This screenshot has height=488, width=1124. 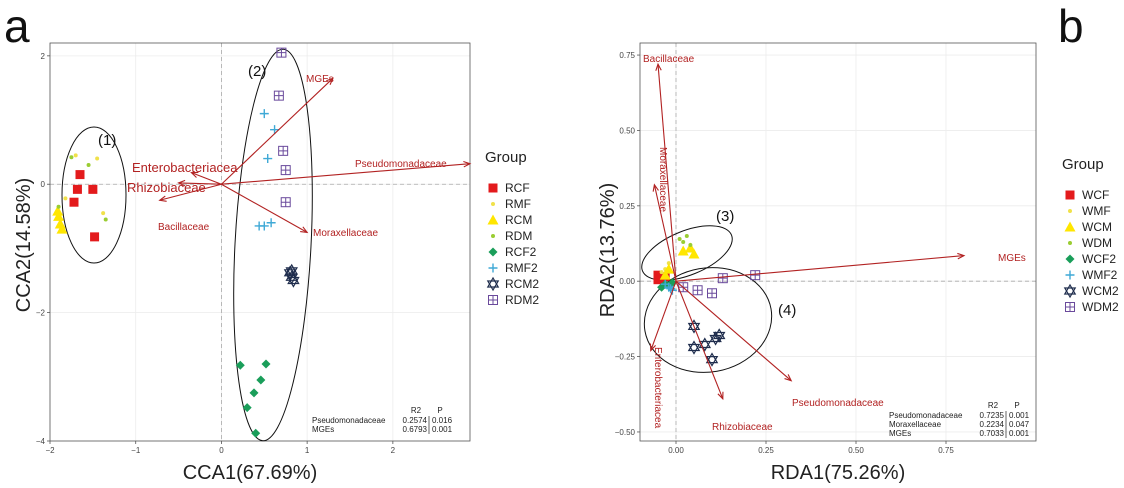 What do you see at coordinates (512, 284) in the screenshot?
I see `legend-item-rcm2: RCM2` at bounding box center [512, 284].